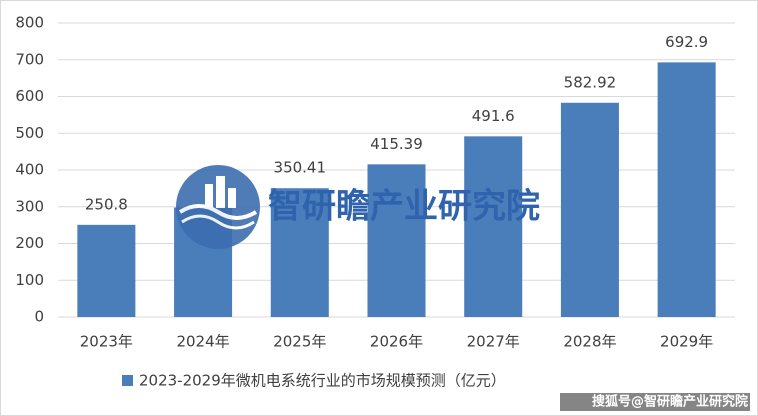 Image resolution: width=758 pixels, height=416 pixels. What do you see at coordinates (29, 243) in the screenshot?
I see `y-tick-label: 200` at bounding box center [29, 243].